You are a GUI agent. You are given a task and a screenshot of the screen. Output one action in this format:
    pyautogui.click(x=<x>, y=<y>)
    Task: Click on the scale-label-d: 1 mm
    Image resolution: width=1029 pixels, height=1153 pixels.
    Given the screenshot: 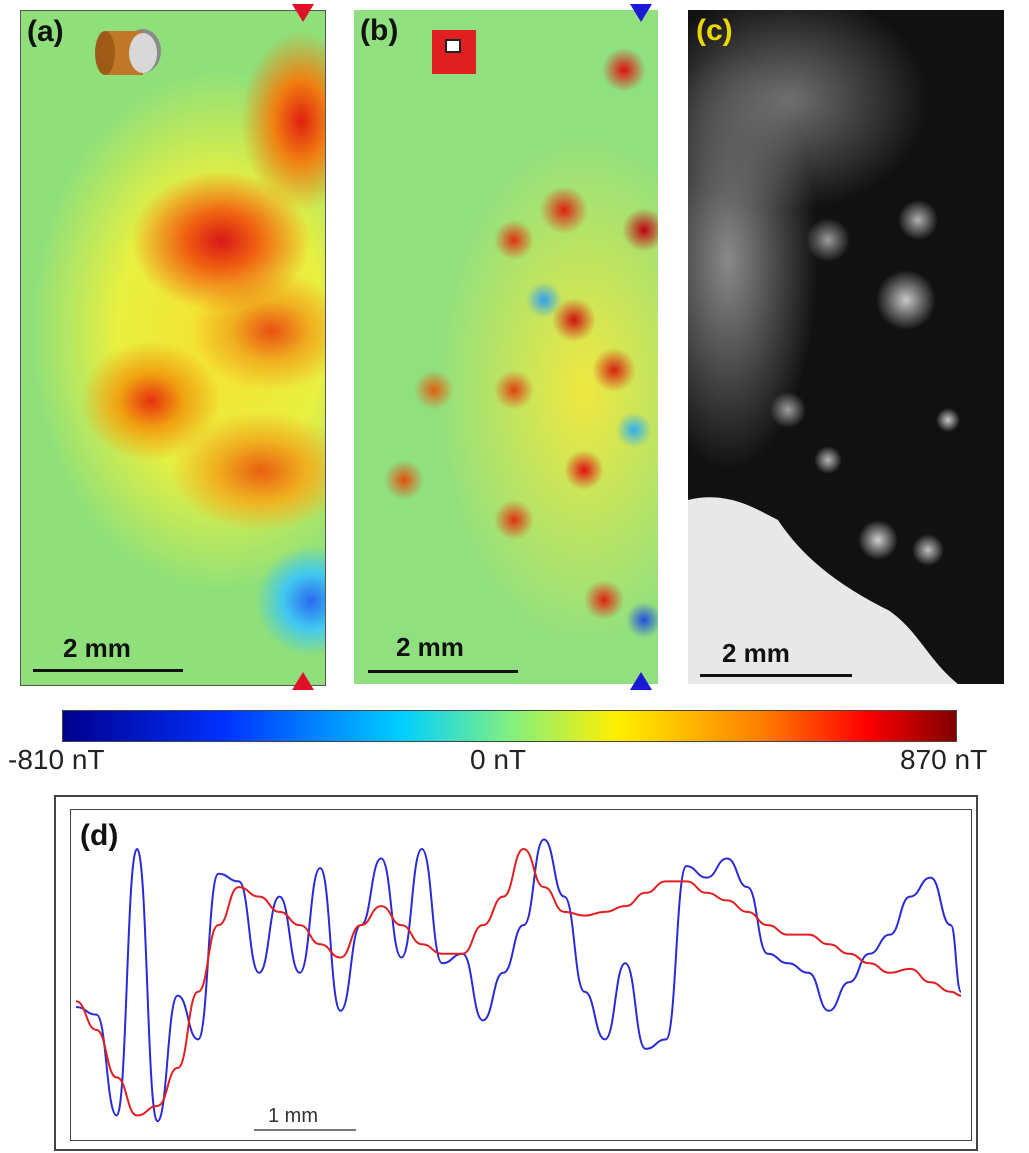 What is the action you would take?
    pyautogui.click(x=293, y=1116)
    